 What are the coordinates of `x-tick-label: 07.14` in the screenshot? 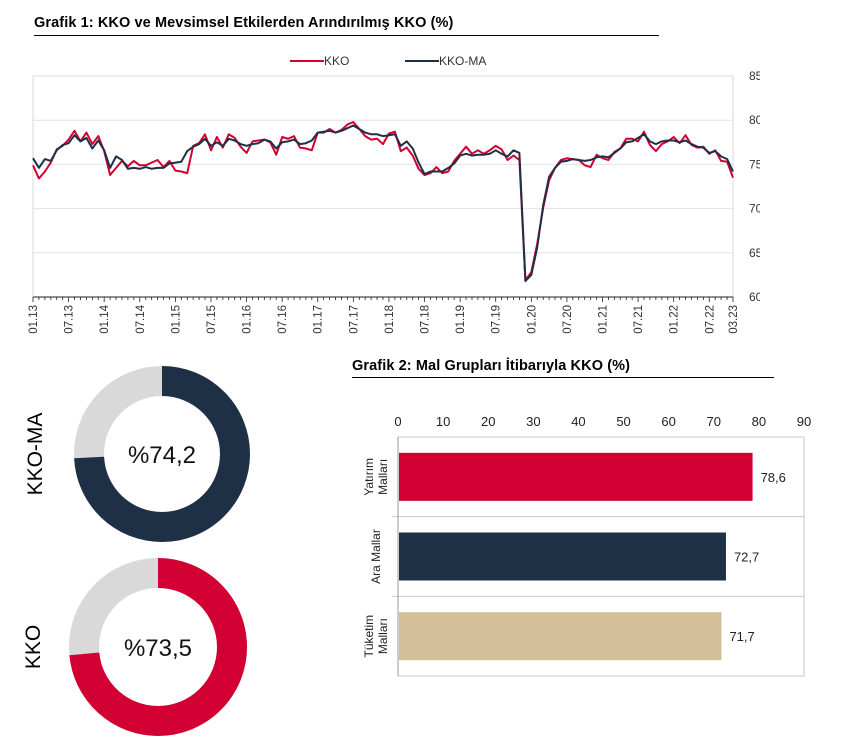 It's located at (141, 318).